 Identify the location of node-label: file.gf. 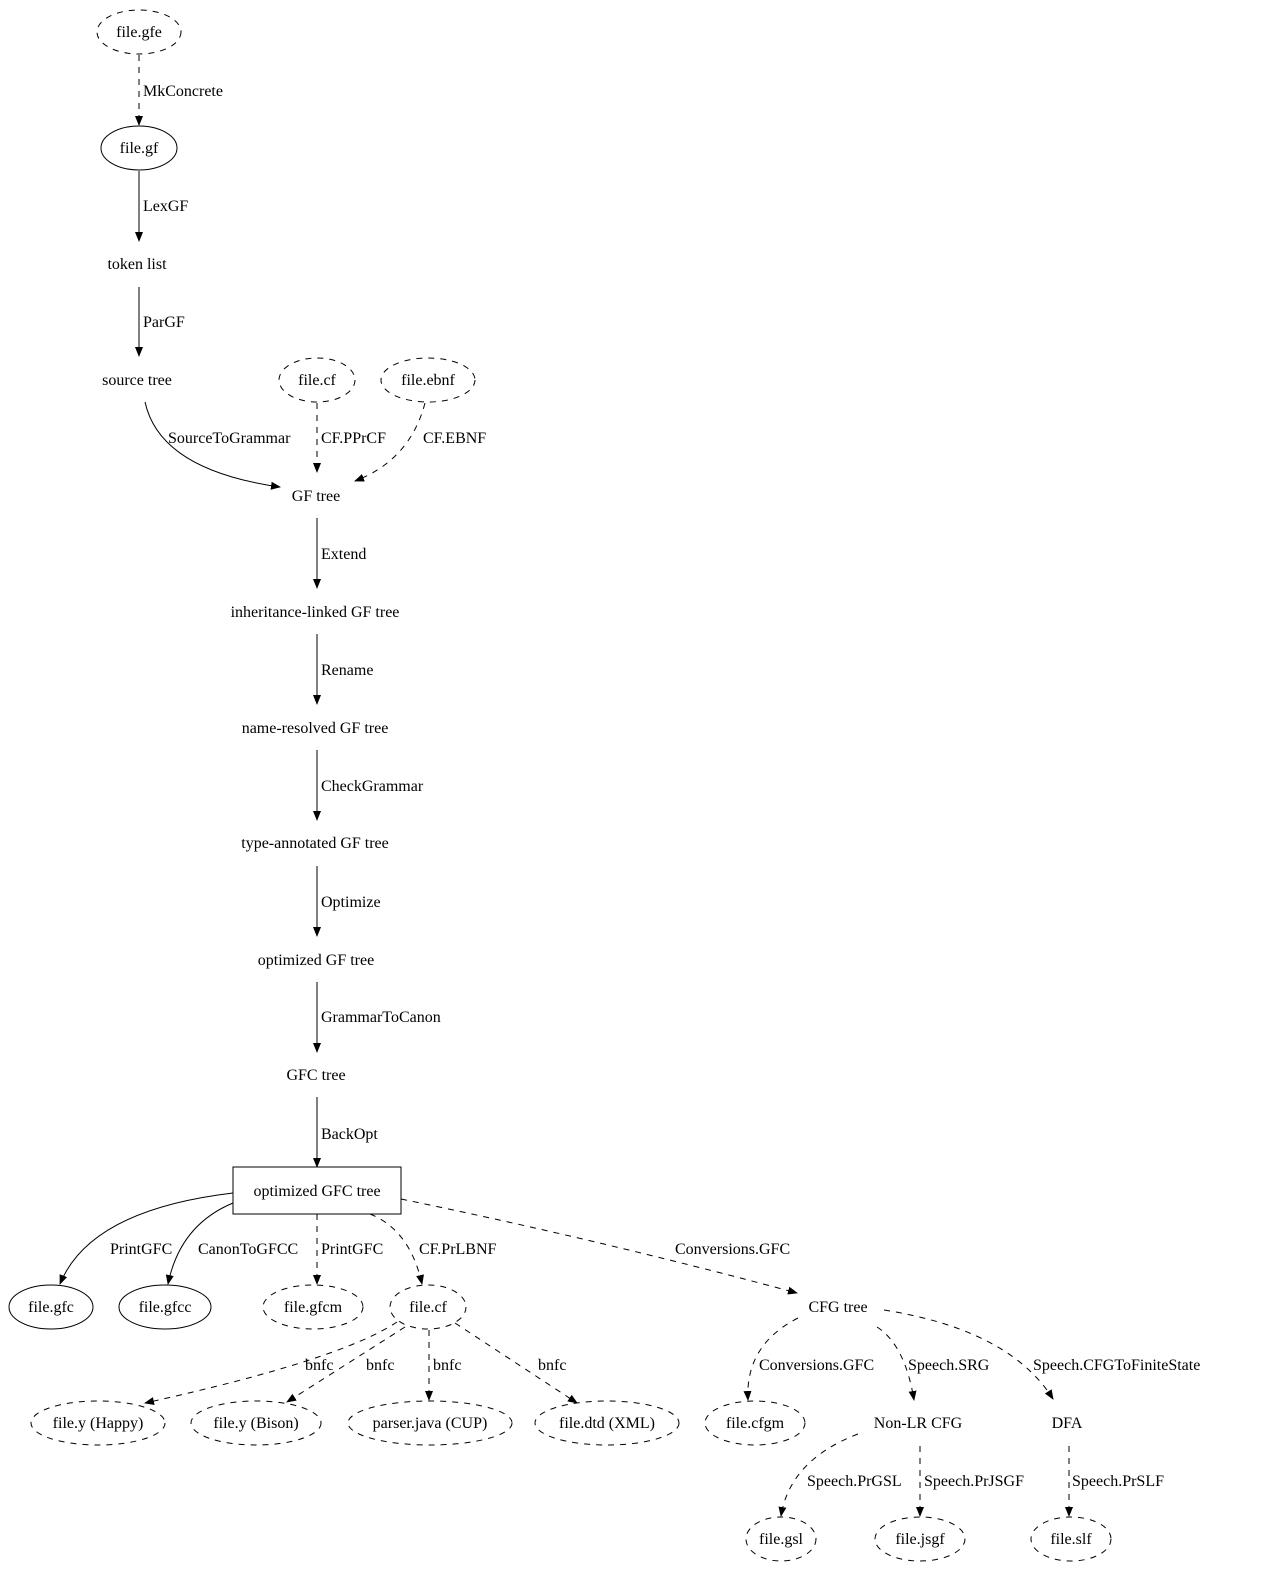
(139, 148).